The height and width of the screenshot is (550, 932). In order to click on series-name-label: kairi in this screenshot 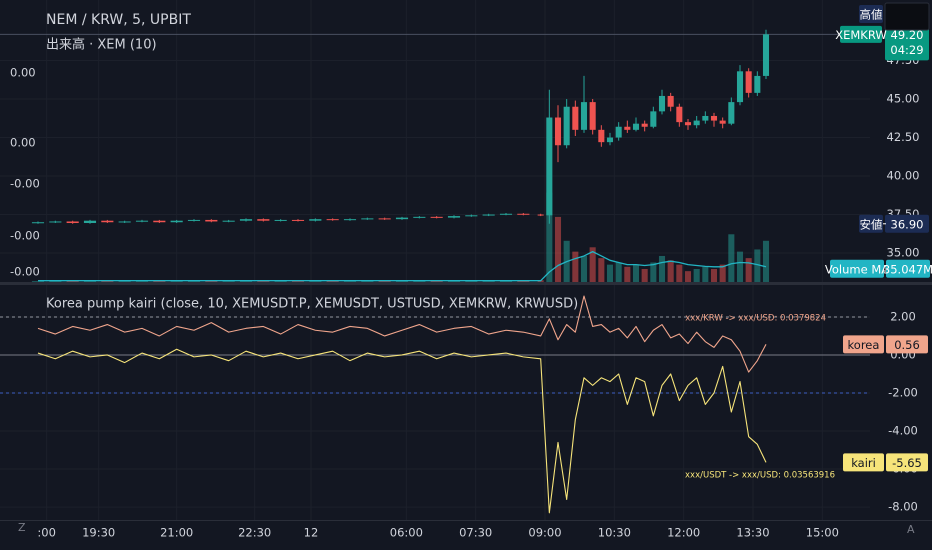, I will do `click(863, 463)`.